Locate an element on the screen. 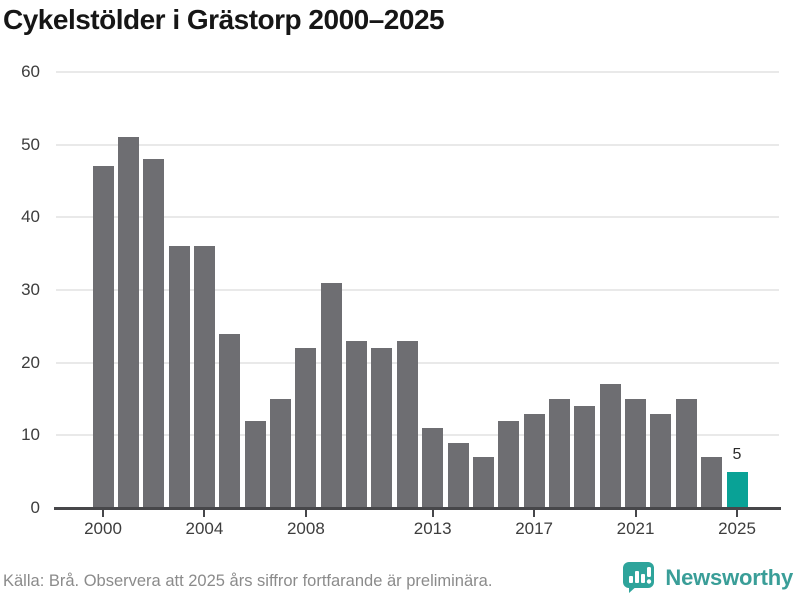  bar-2018 is located at coordinates (559, 453).